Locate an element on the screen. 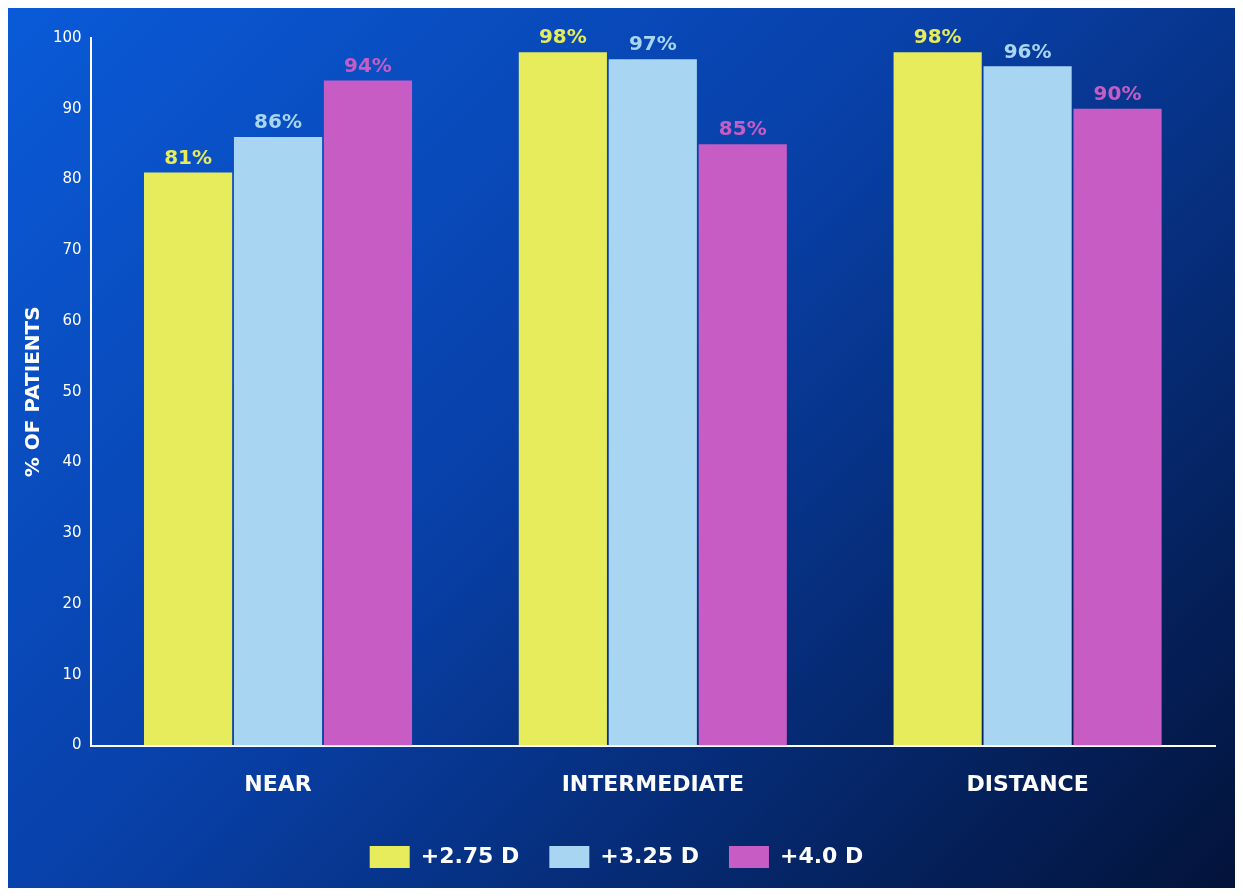 This screenshot has width=1243, height=896. y-tick-label: 30 is located at coordinates (72, 532).